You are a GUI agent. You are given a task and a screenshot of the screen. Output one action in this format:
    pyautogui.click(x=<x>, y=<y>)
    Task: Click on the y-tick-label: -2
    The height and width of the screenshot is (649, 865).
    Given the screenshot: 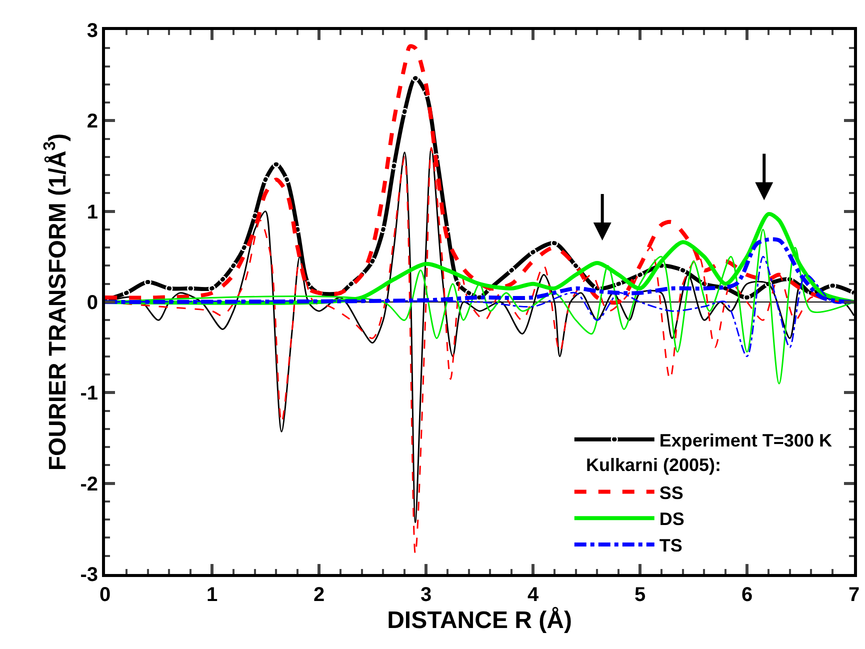 What is the action you would take?
    pyautogui.click(x=89, y=484)
    